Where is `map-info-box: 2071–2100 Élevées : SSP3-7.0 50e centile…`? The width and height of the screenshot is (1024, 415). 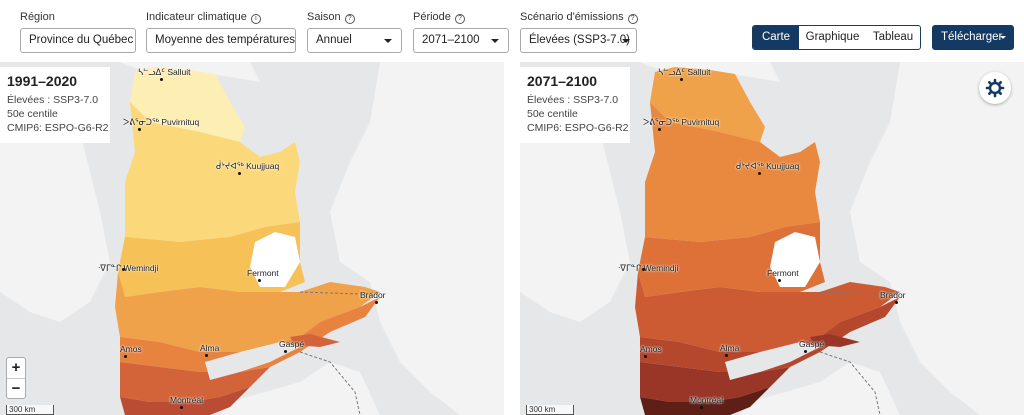 map-info-box: 2071–2100 Élevées : SSP3-7.0 50e centile… is located at coordinates (575, 105).